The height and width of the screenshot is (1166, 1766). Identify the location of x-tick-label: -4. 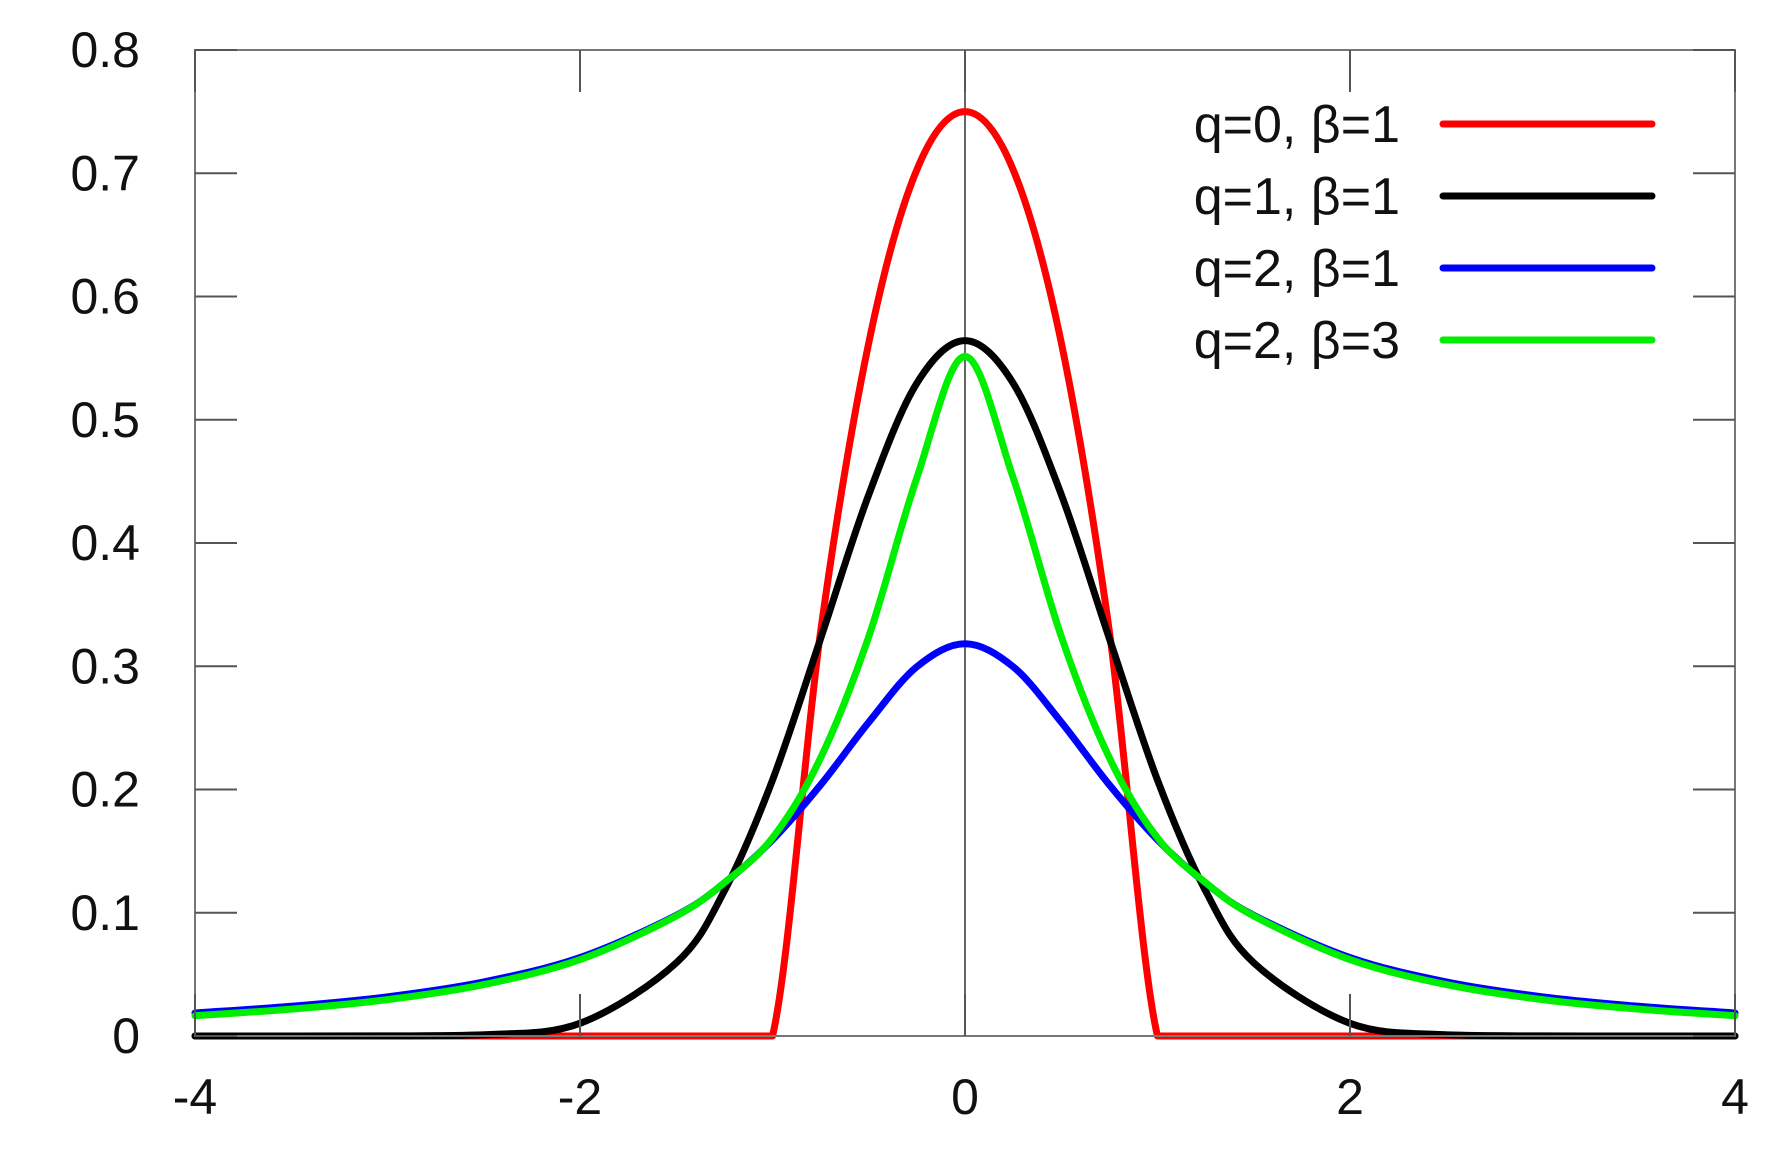
(195, 1097).